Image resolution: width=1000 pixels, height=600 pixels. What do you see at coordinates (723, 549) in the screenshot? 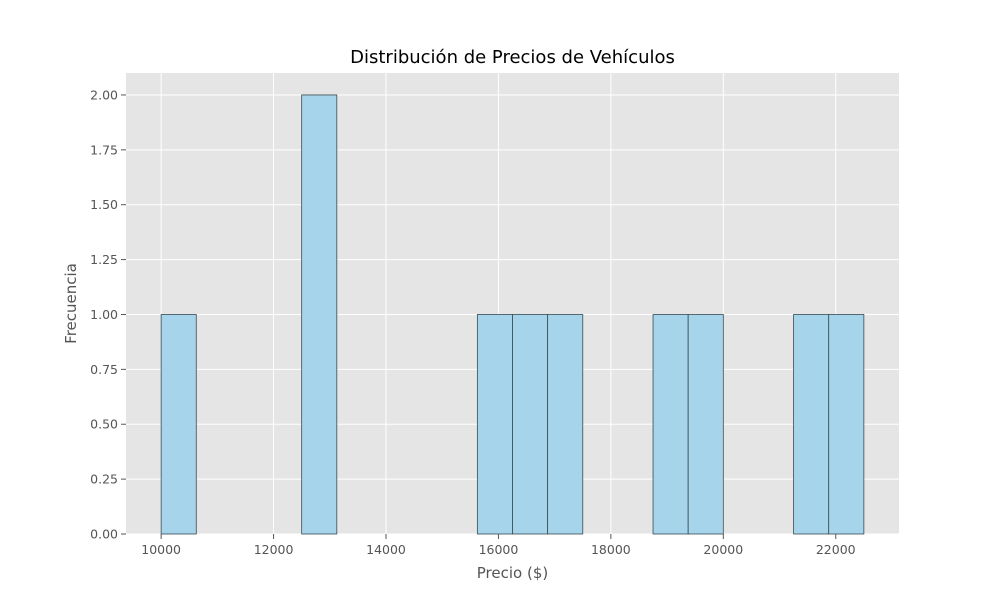
I see `x-tick-label: 20000` at bounding box center [723, 549].